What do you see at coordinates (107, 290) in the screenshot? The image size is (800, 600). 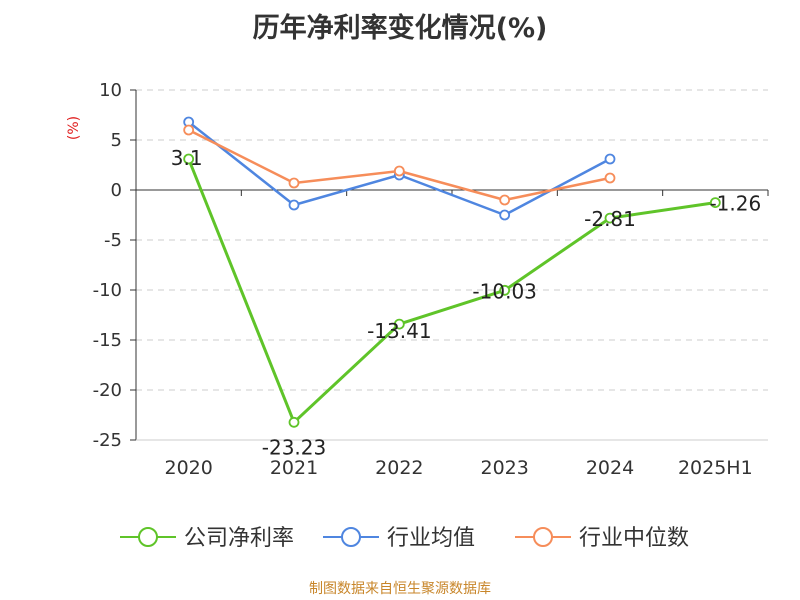 I see `y-tick-label: -10` at bounding box center [107, 290].